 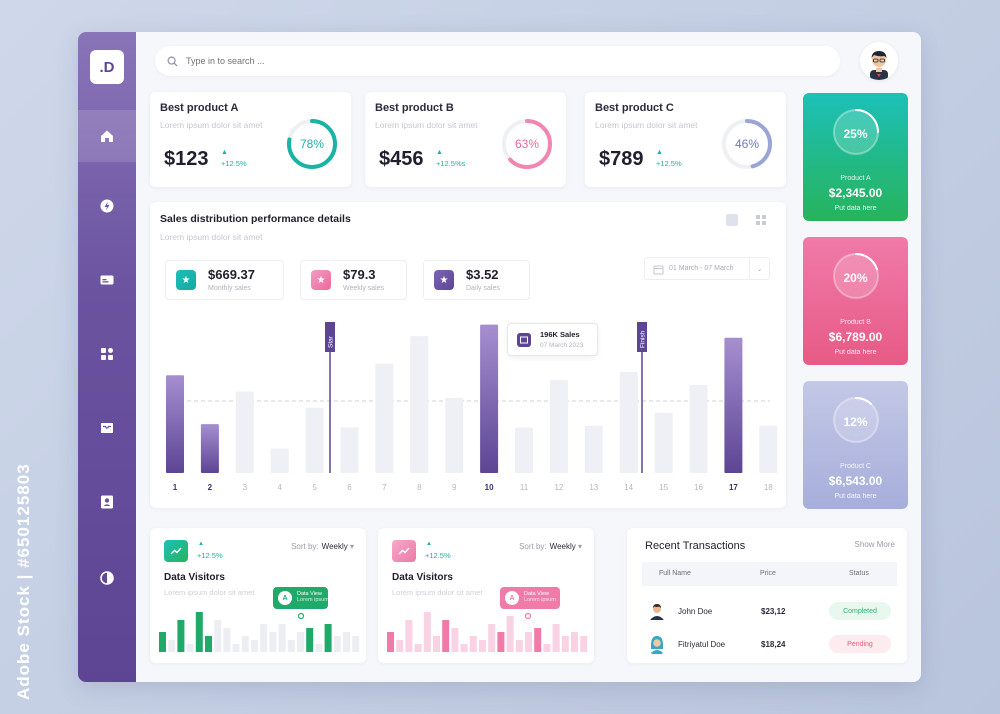 I want to click on side-progress-ring, so click(x=856, y=276).